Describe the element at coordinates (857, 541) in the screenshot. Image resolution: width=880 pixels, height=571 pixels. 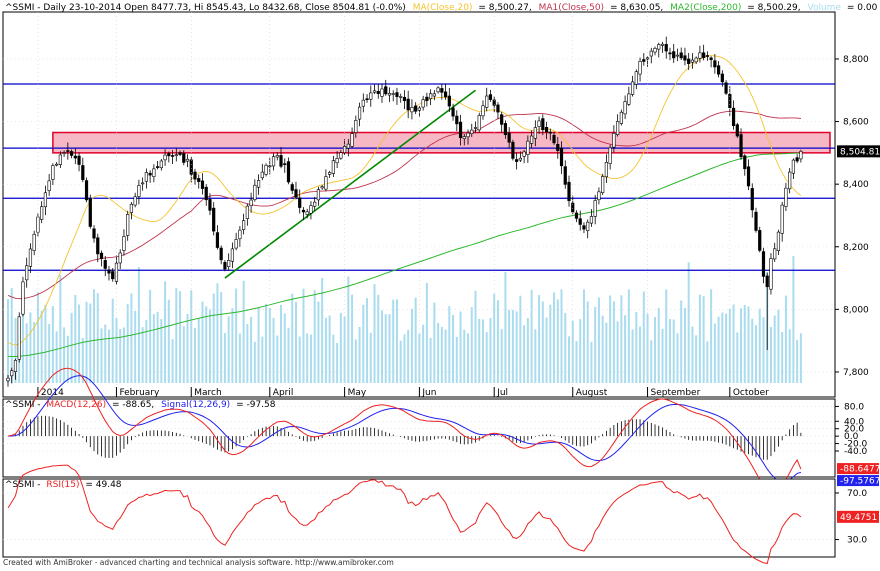
I see `rsi-tick-label: 30.0` at that location.